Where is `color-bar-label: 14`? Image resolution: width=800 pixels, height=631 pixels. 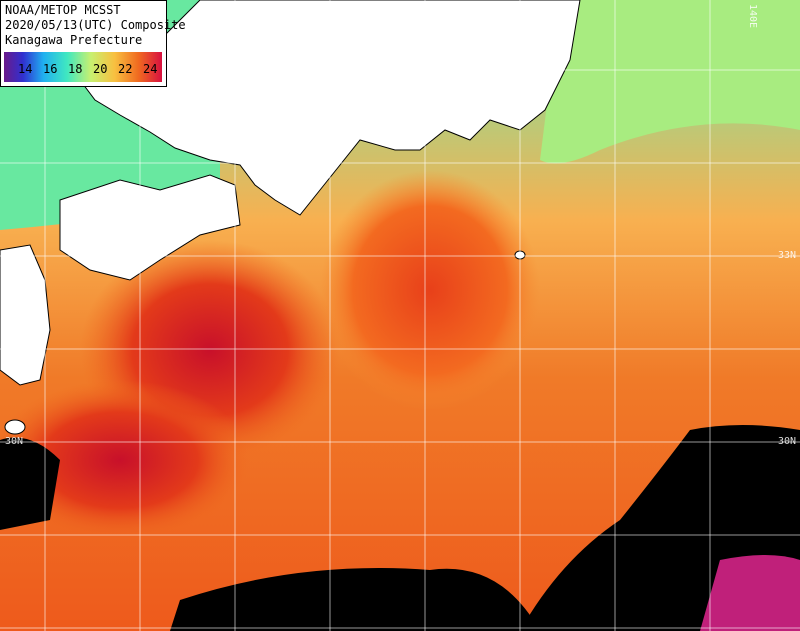
color-bar-label: 14 is located at coordinates (25, 69).